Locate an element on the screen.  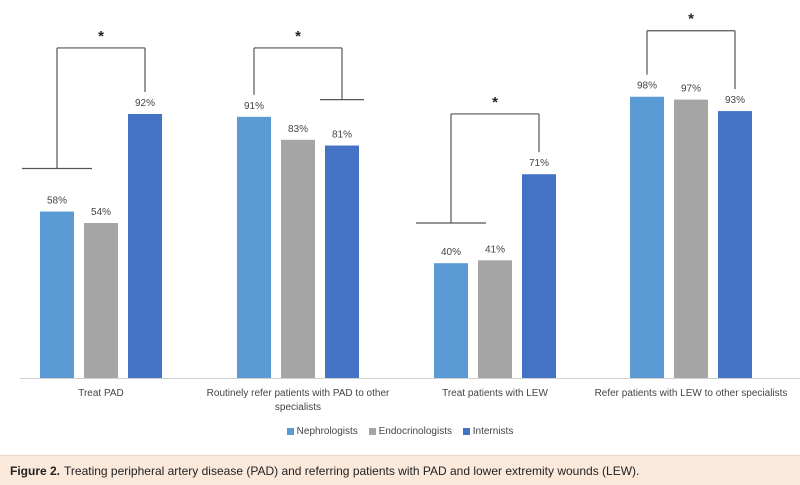
significance-star-3: * is located at coordinates (691, 19).